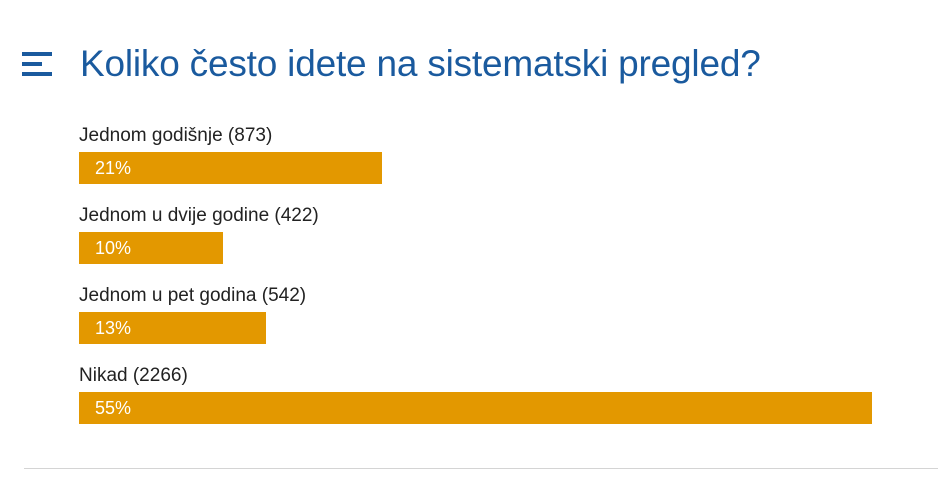 The width and height of the screenshot is (938, 501). I want to click on option-label: Jednom u dvije godine (422), so click(199, 215).